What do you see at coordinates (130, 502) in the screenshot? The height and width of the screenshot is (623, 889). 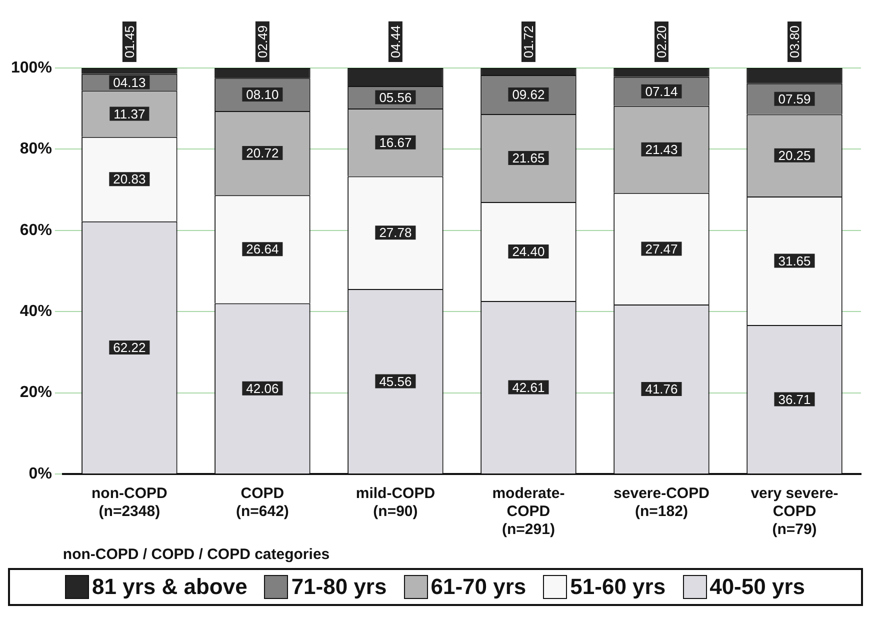 I see `x-tick-label: non-COPD (n=2348)` at bounding box center [130, 502].